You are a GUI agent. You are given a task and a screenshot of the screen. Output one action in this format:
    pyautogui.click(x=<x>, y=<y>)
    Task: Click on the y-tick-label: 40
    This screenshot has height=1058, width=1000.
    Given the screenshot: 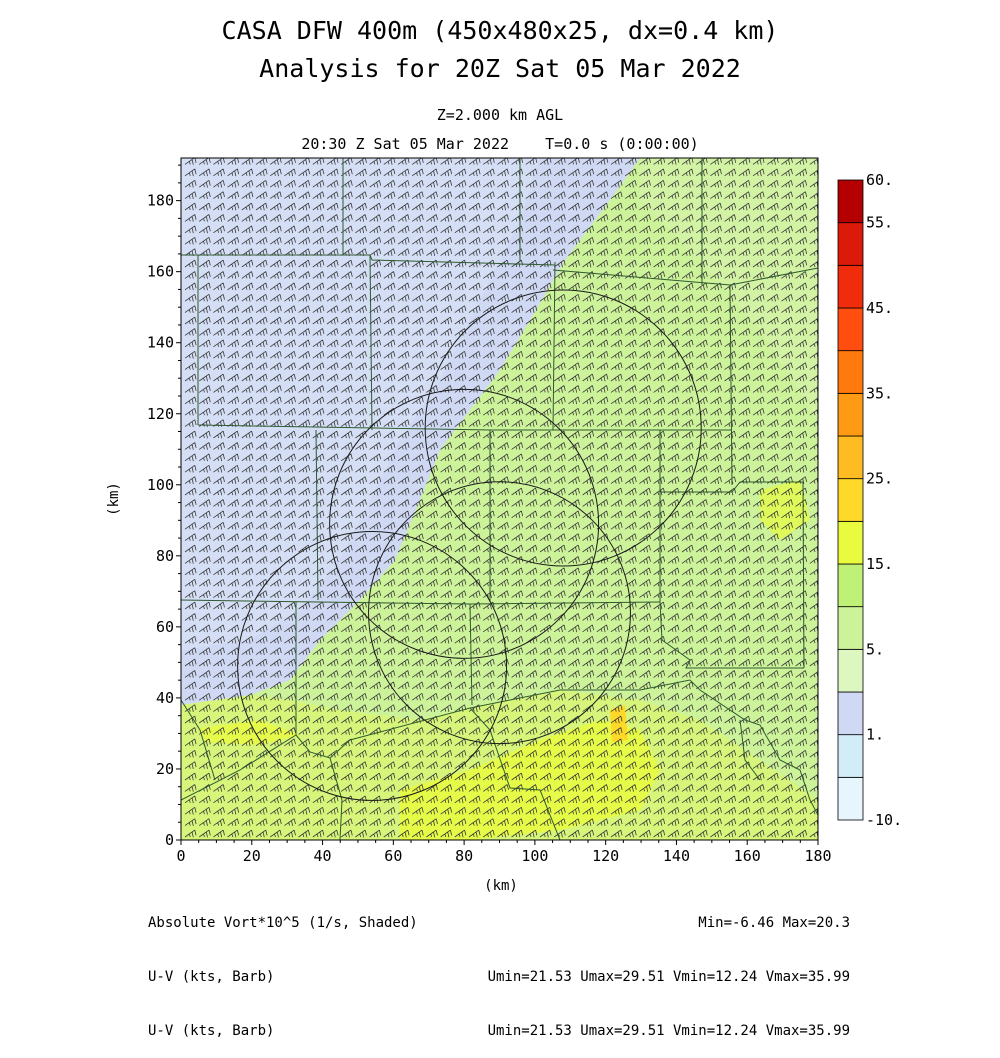 What is the action you would take?
    pyautogui.click(x=165, y=698)
    